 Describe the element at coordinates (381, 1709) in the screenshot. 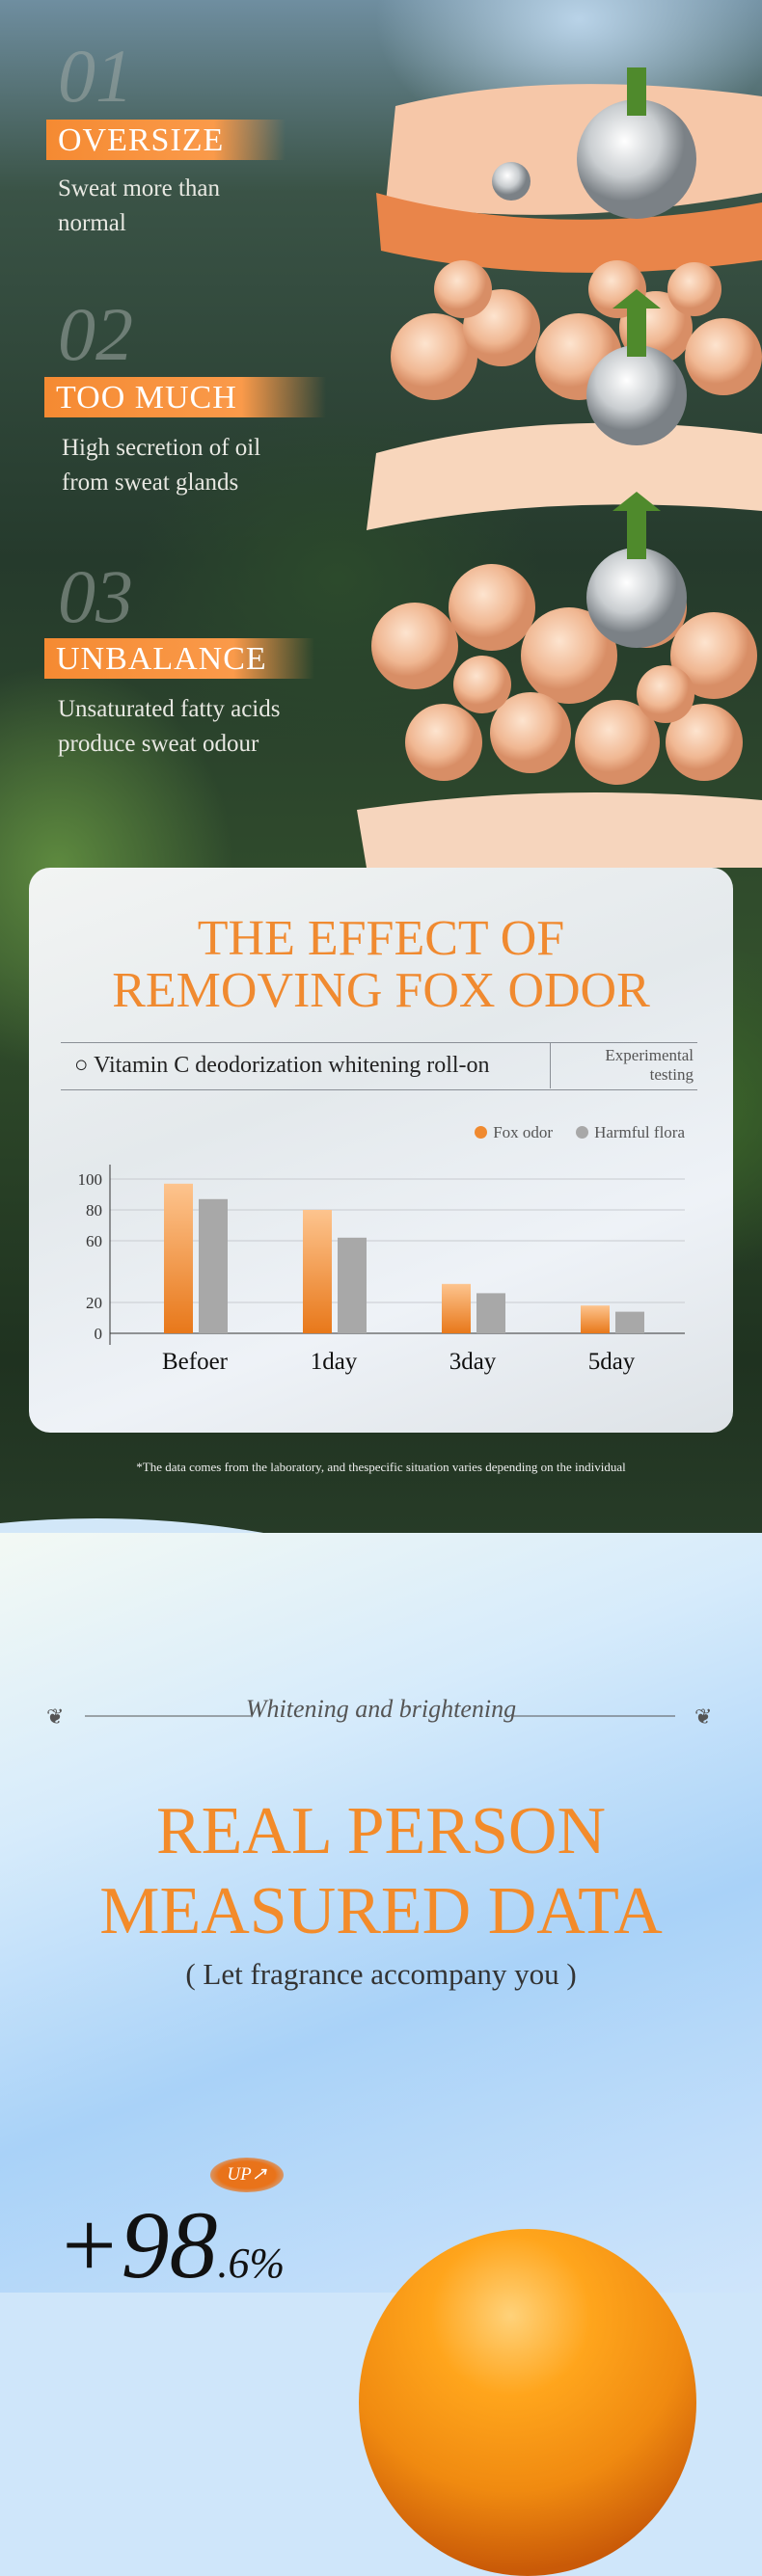

I see `tagline: Whitening and brightening` at that location.